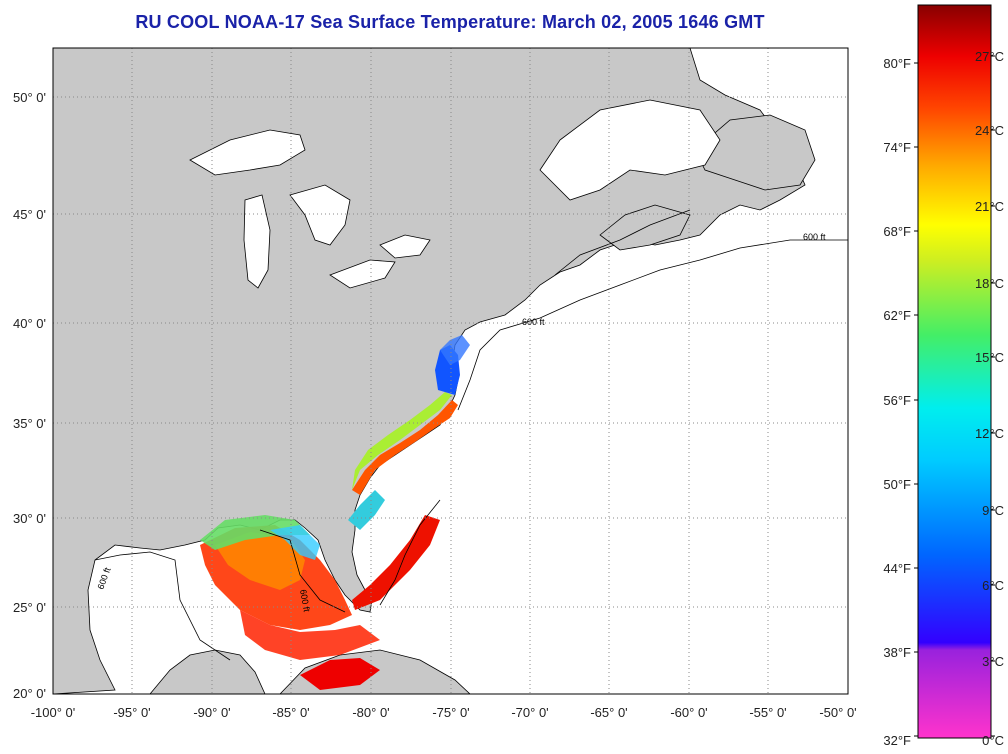  I want to click on celsius-label: 15°C, so click(989, 357).